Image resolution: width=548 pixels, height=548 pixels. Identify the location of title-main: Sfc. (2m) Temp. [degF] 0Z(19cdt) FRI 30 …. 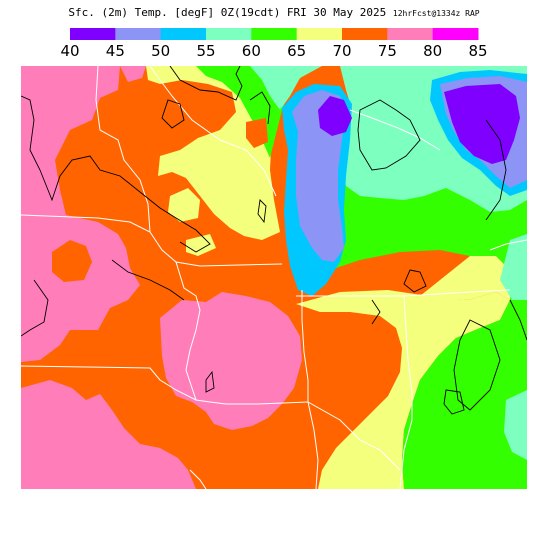
(227, 12).